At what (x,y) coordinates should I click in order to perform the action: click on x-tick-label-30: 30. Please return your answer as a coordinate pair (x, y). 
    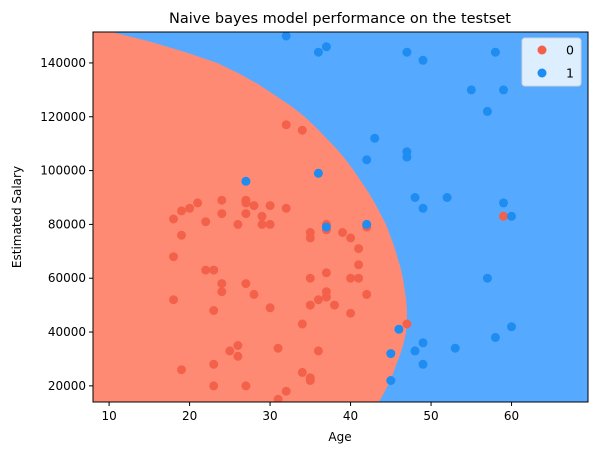
    Looking at the image, I should click on (269, 416).